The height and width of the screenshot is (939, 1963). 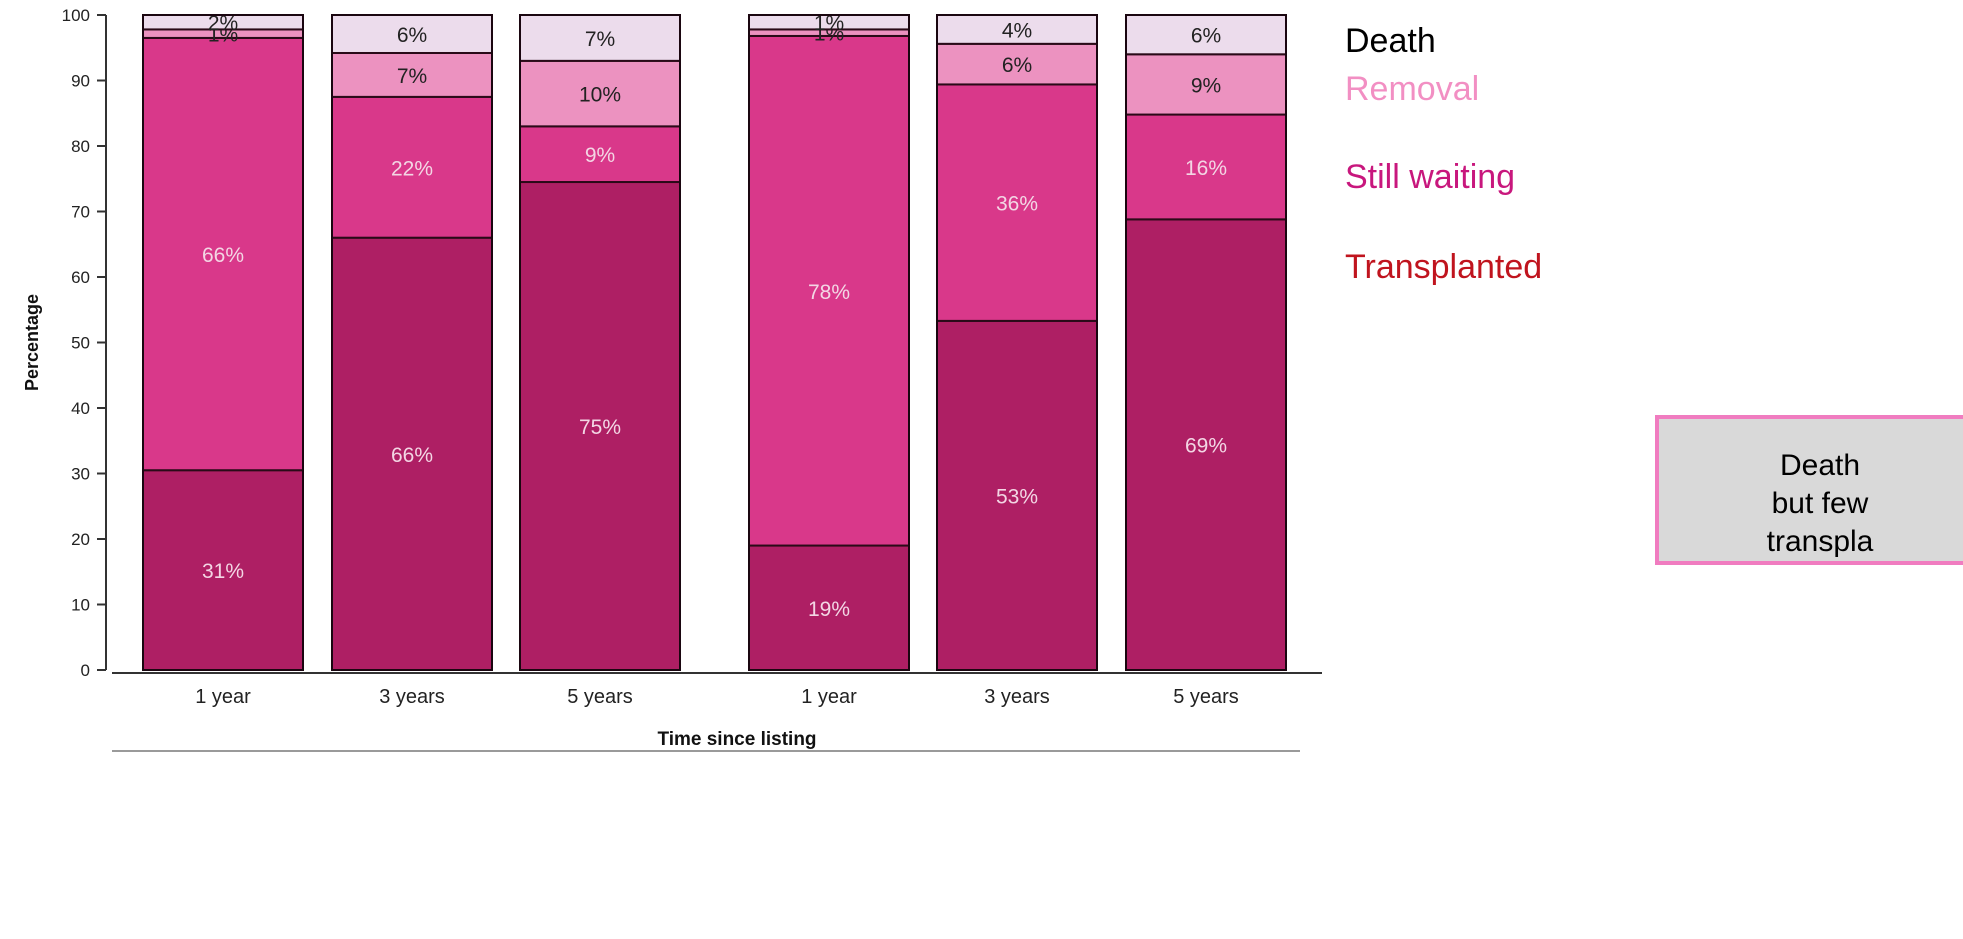 What do you see at coordinates (412, 76) in the screenshot?
I see `data-label-removal-1: 7%` at bounding box center [412, 76].